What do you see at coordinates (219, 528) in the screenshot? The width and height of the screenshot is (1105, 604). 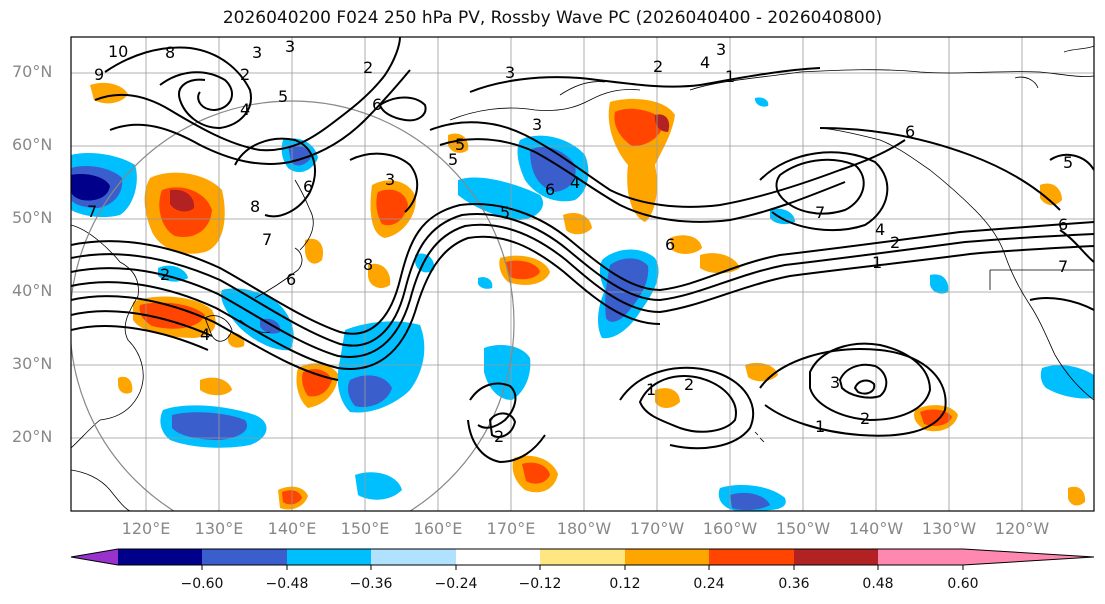 I see `lon-label: 130°E` at bounding box center [219, 528].